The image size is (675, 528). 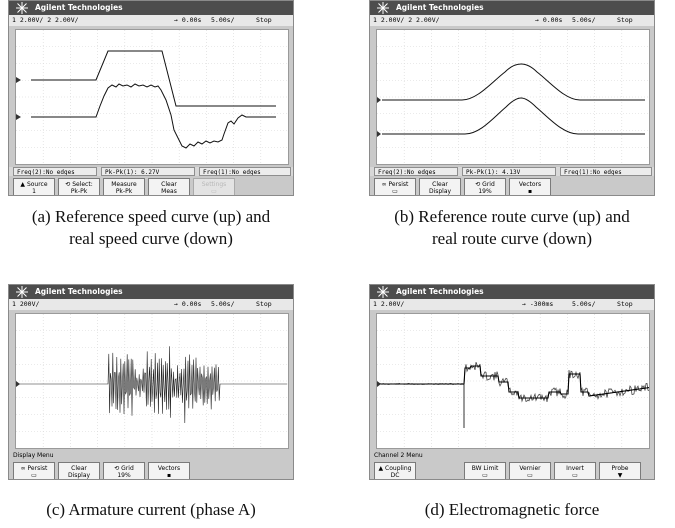 I want to click on time-position: → -300ms, so click(x=538, y=304).